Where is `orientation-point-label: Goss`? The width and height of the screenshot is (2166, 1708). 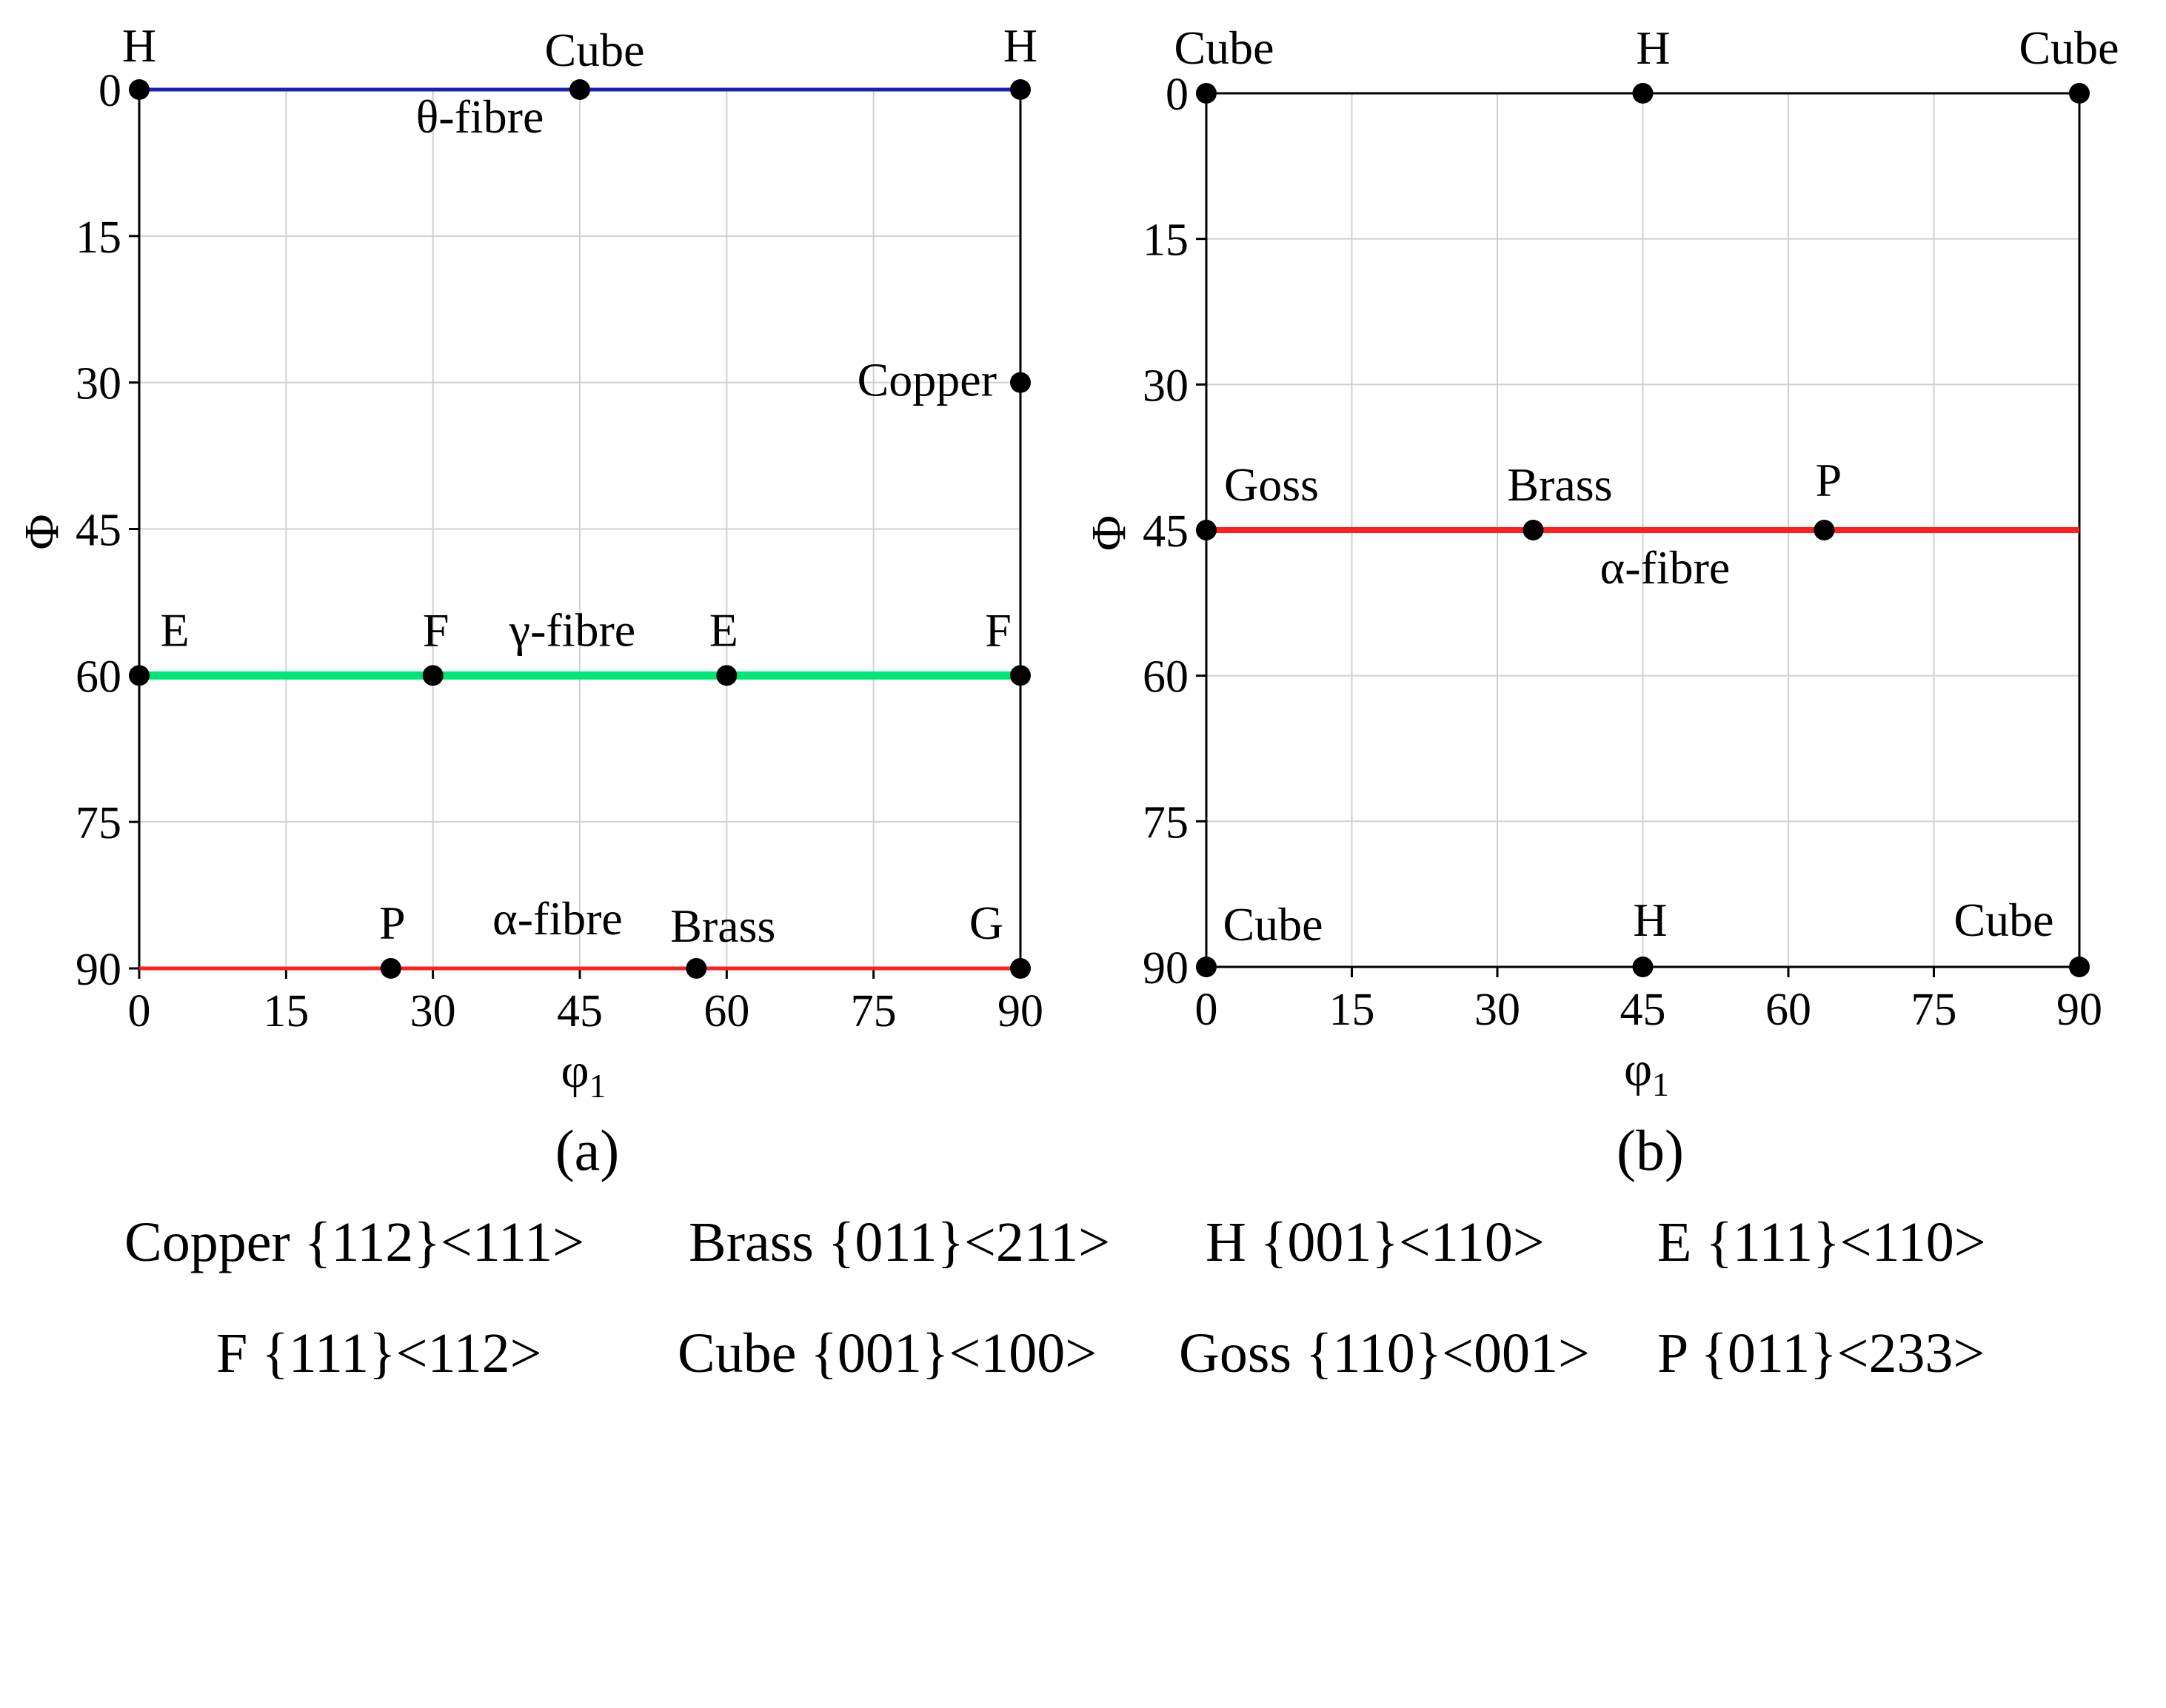 orientation-point-label: Goss is located at coordinates (1271, 484).